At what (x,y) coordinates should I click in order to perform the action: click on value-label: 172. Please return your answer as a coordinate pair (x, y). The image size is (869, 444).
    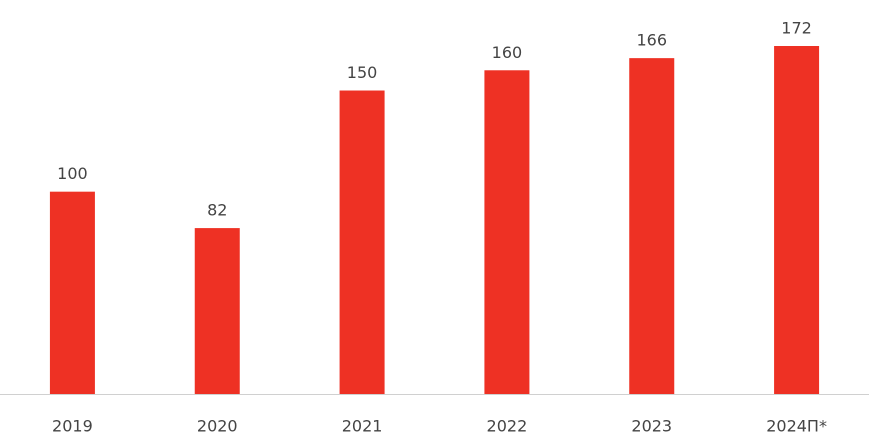
    Looking at the image, I should click on (796, 28).